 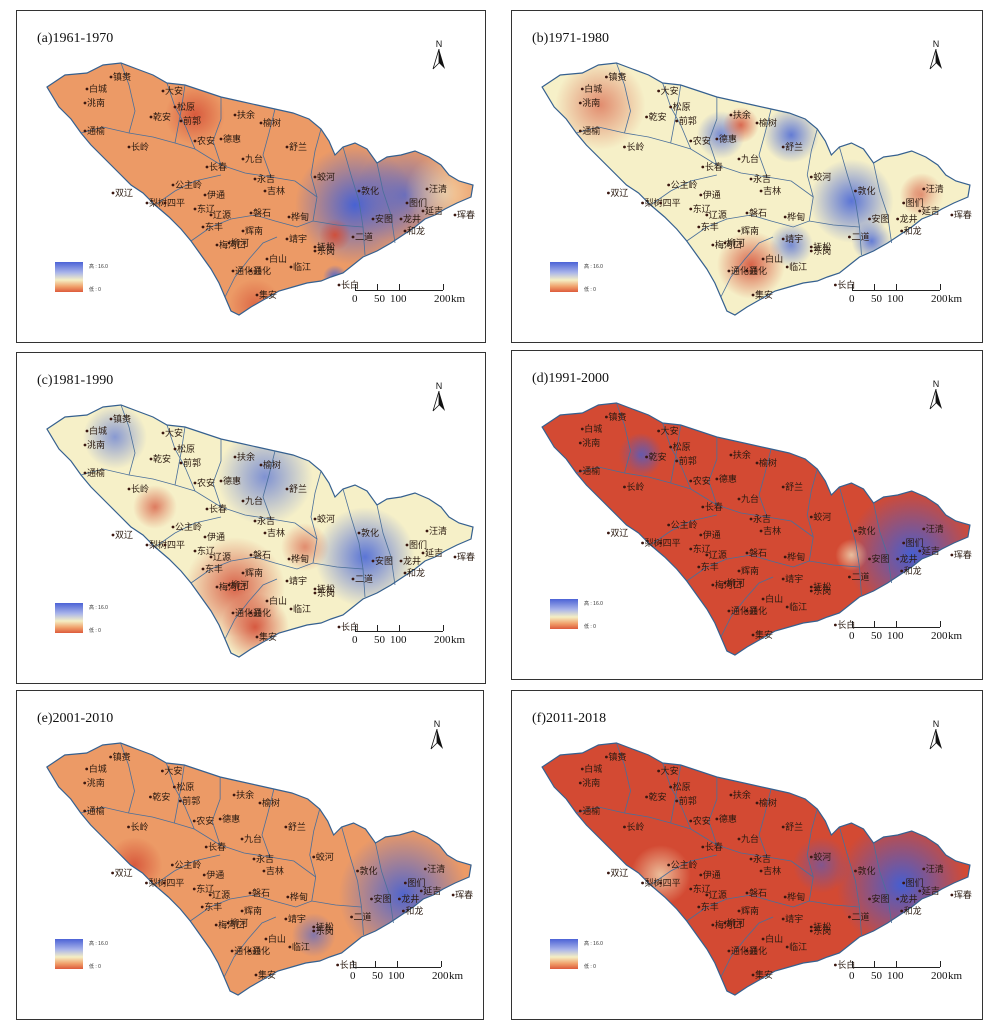 I want to click on city-label: 靖宇, so click(x=794, y=579).